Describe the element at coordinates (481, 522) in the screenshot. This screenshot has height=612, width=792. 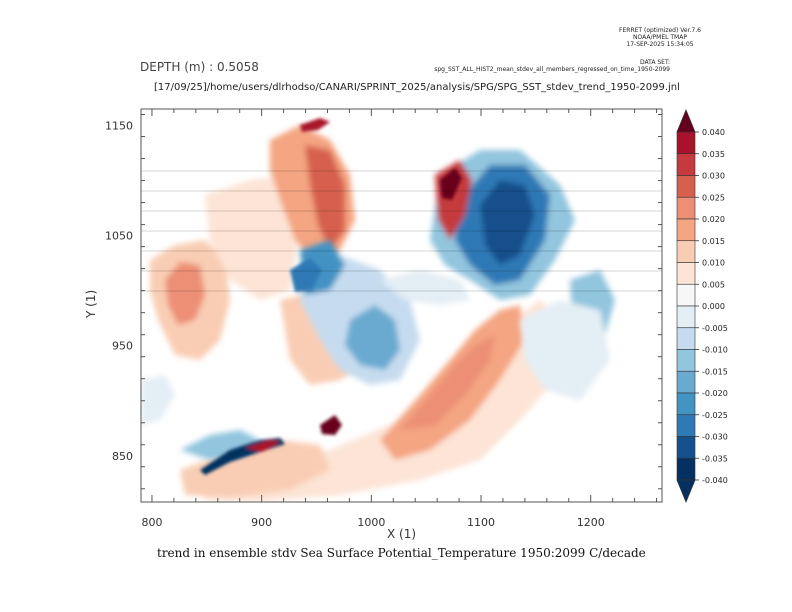
I see `x-tick-label: 1100` at that location.